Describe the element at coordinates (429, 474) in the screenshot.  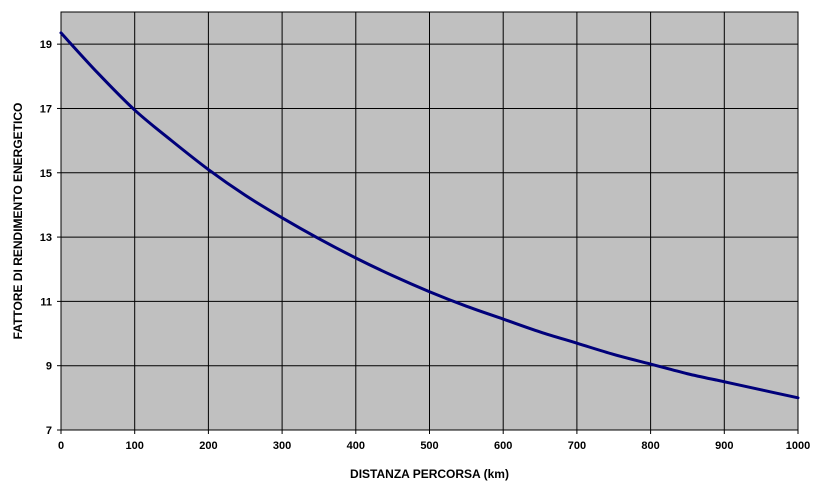
I see `x-axis-title: DISTANZA PERCORSA (km)` at that location.